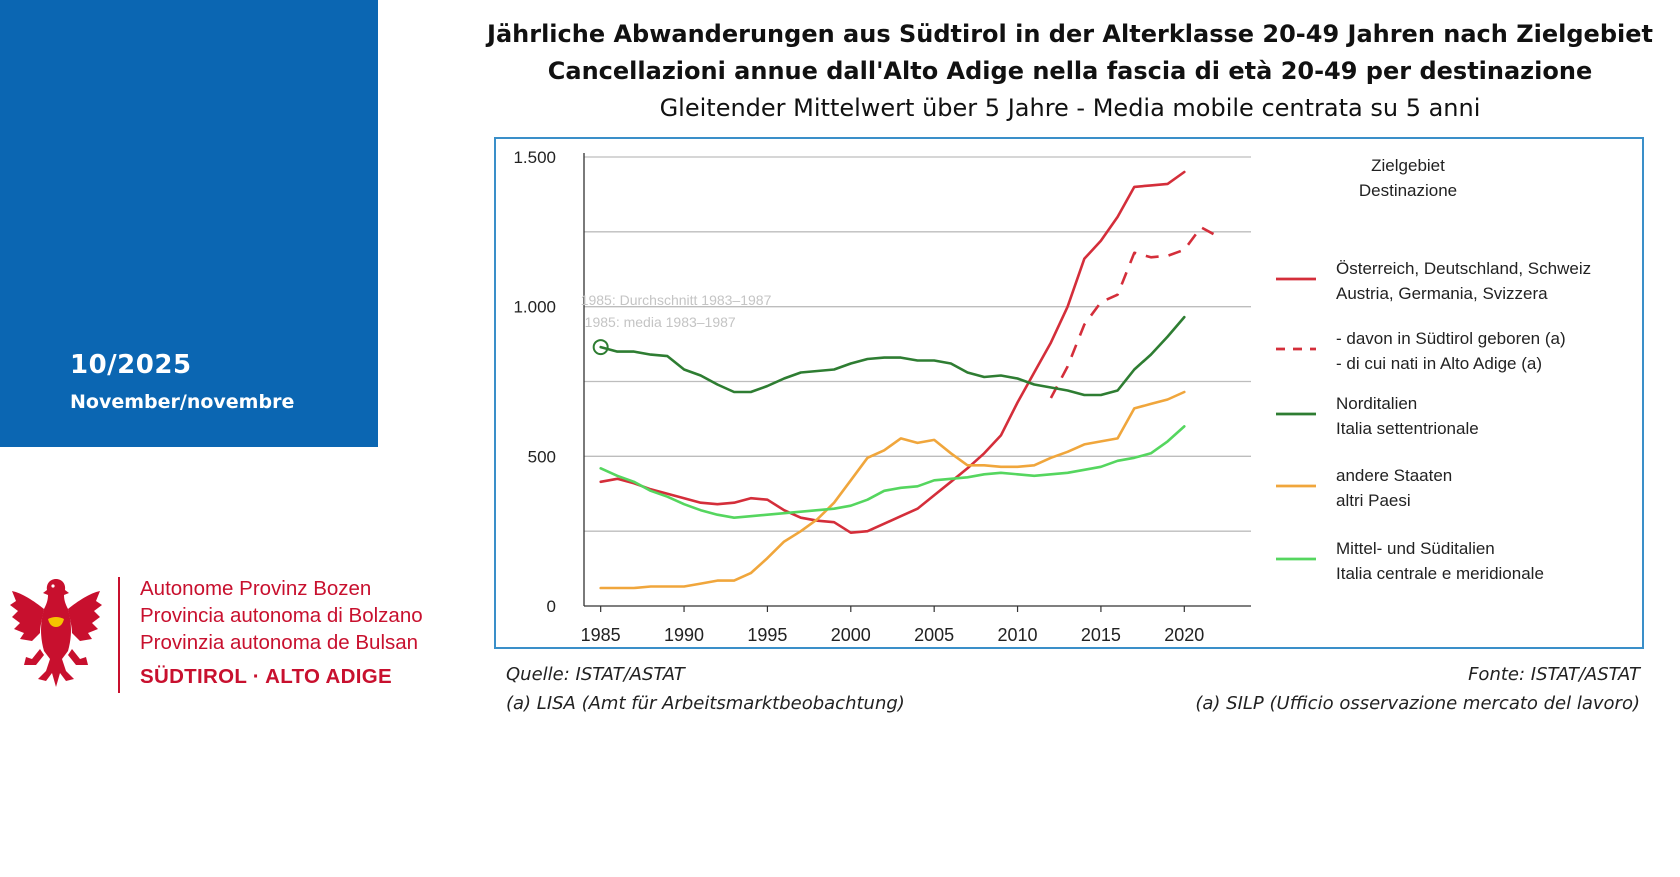 The image size is (1680, 877). I want to click on legend-label-it-4: Italia centrale e meridionale, so click(1440, 573).